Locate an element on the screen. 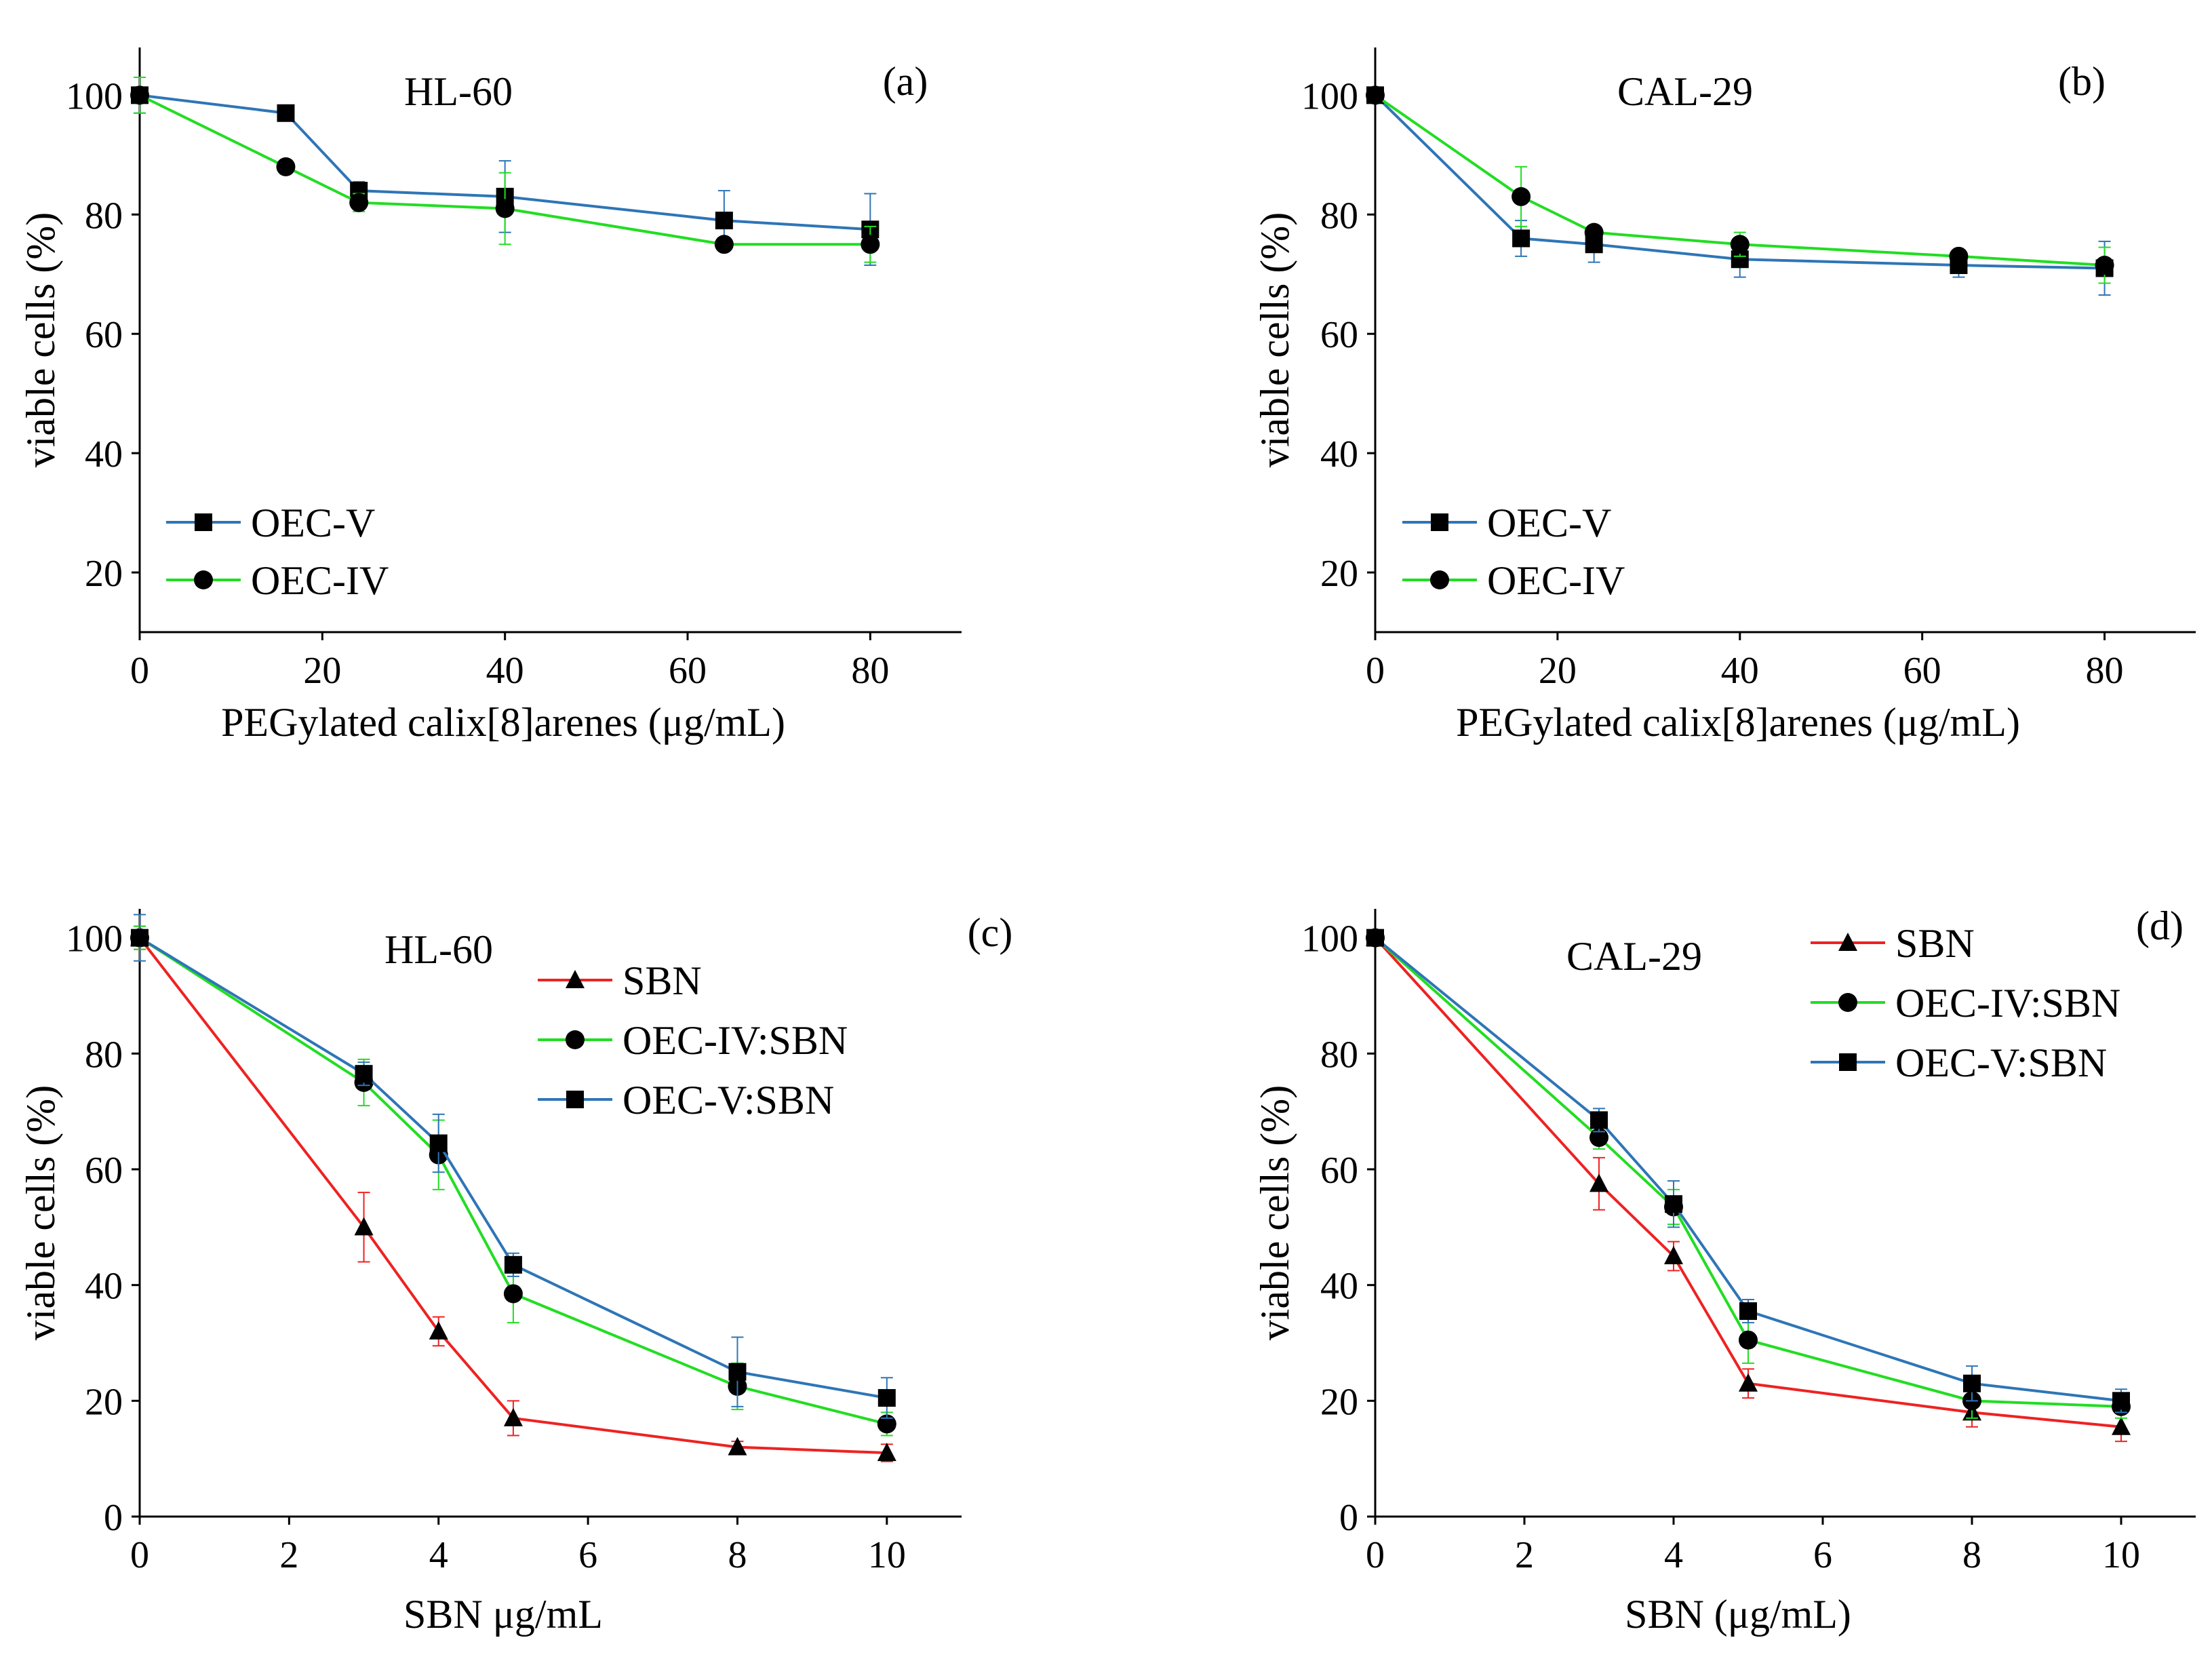 This screenshot has height=1659, width=2212. legend-label: SBN is located at coordinates (1935, 943).